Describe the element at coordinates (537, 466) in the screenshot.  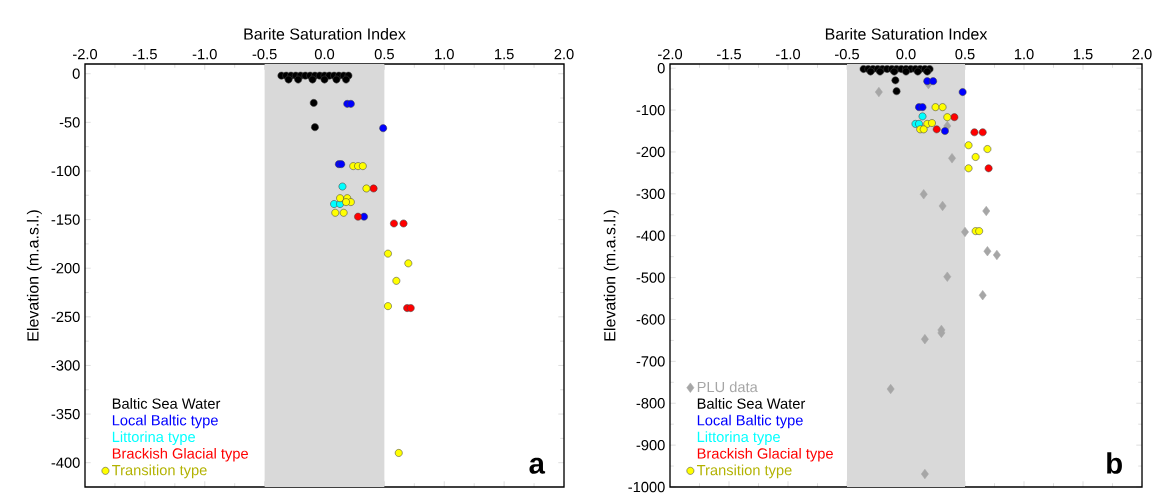
I see `annotation: a` at that location.